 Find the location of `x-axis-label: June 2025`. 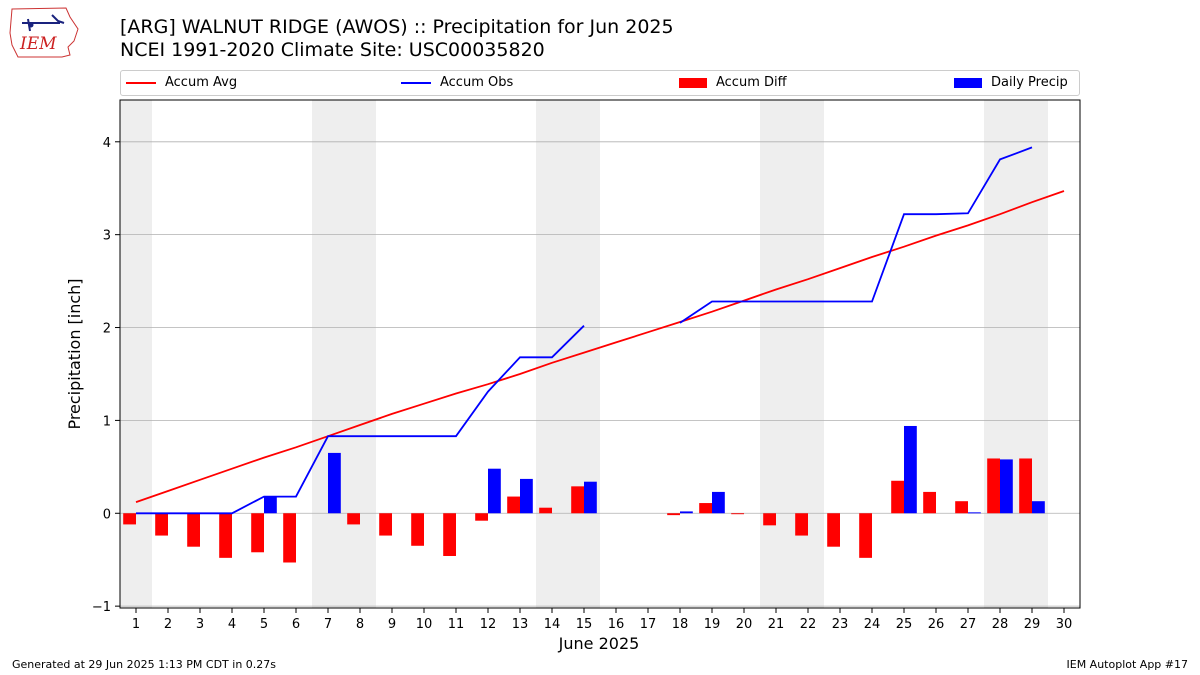

x-axis-label: June 2025 is located at coordinates (599, 643).